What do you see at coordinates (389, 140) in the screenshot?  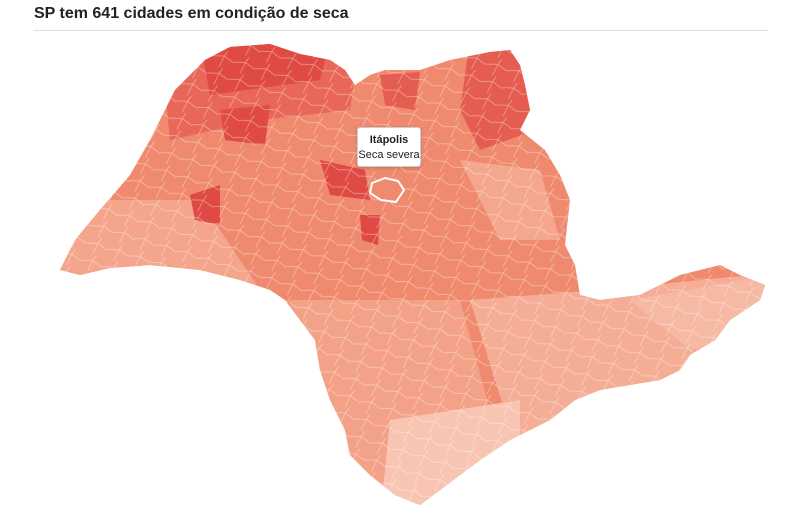 I see `tooltip-city: Itápolis` at bounding box center [389, 140].